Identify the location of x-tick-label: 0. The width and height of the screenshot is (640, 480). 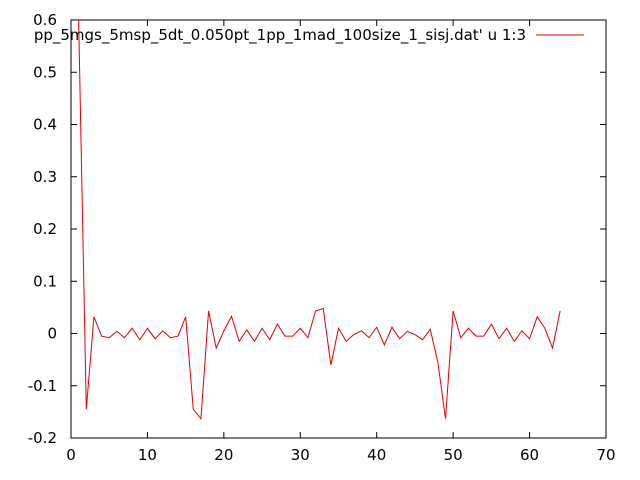
(71, 455).